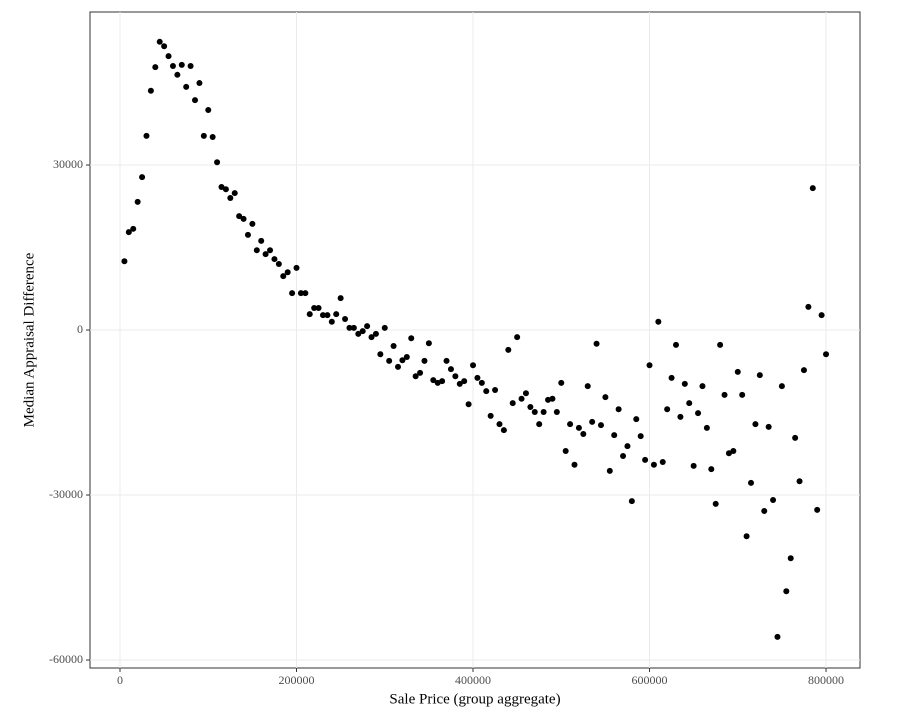  Describe the element at coordinates (29, 339) in the screenshot. I see `y-axis-title: Median Appraisal Difference` at that location.